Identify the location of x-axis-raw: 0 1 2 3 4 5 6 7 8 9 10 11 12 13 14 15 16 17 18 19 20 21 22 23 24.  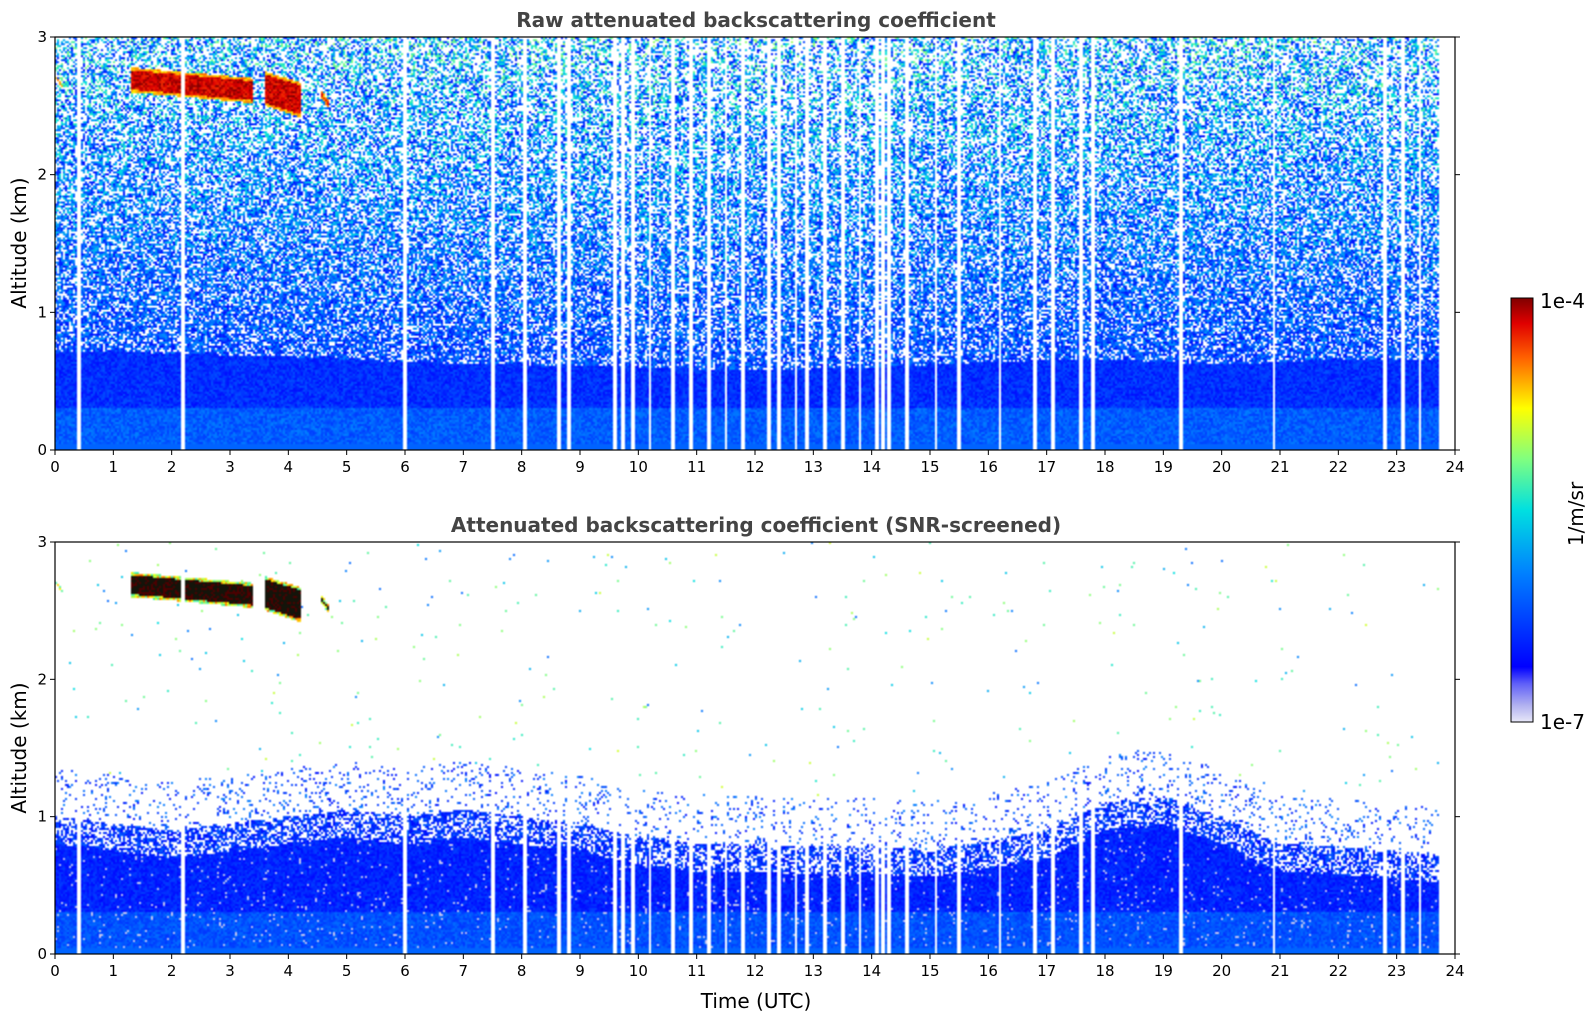
(757, 463).